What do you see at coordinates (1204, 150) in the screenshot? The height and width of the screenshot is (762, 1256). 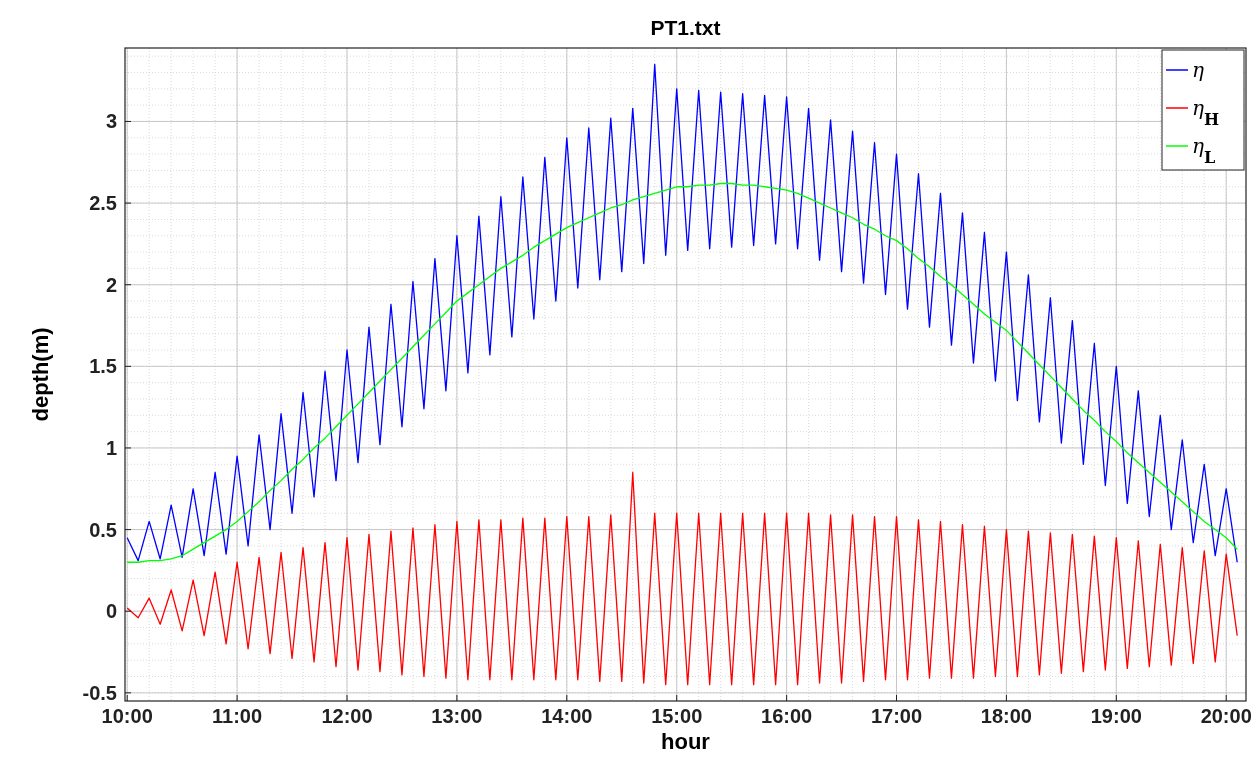 I see `legend-label: η$_{L}$` at bounding box center [1204, 150].